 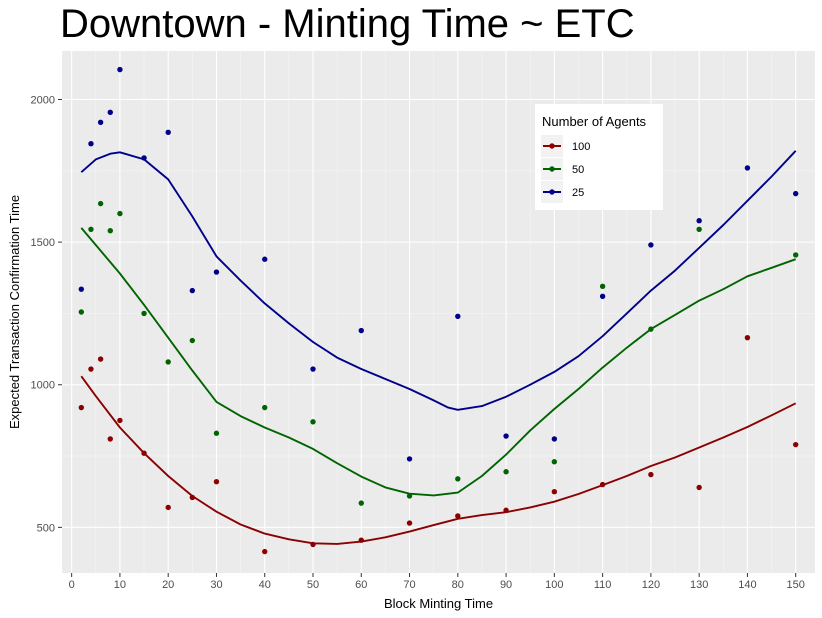 What do you see at coordinates (438, 603) in the screenshot?
I see `x-axis-title: Block Minting Time` at bounding box center [438, 603].